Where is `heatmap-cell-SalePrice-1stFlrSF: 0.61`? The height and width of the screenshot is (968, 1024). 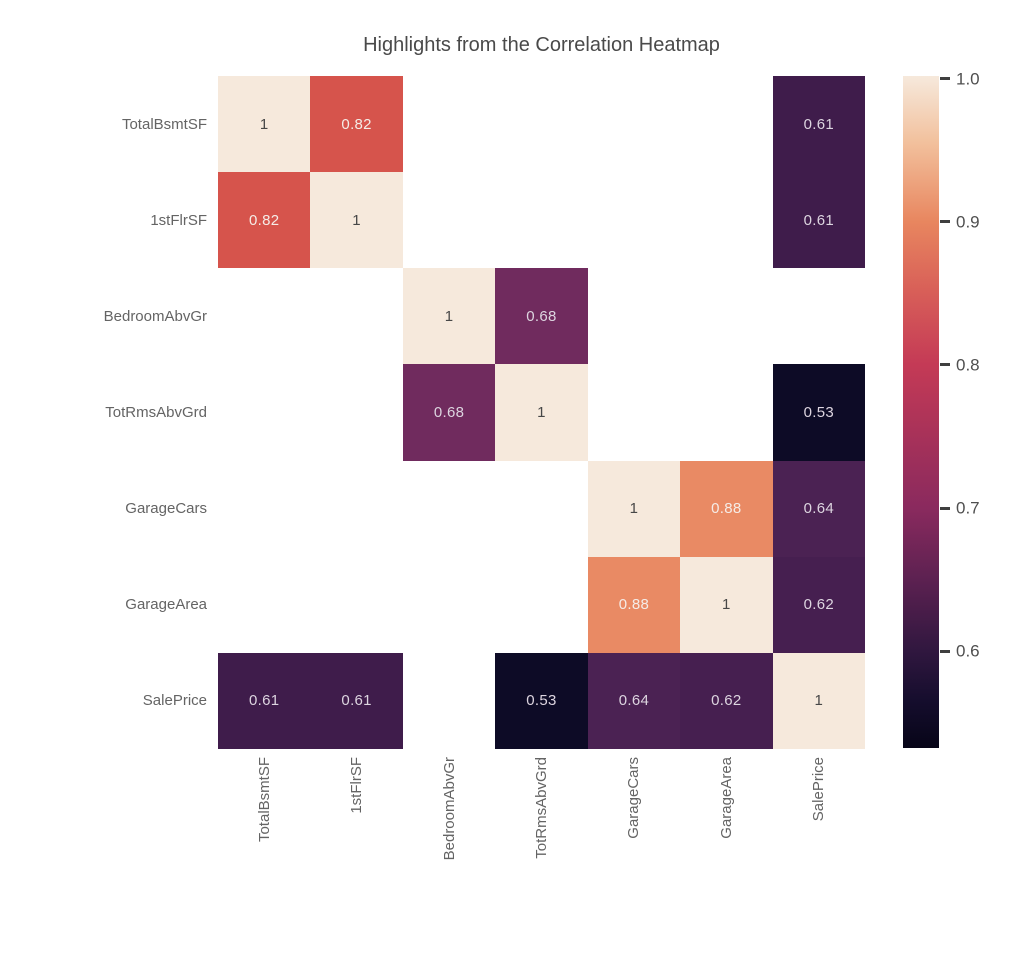 heatmap-cell-SalePrice-1stFlrSF: 0.61 is located at coordinates (356, 700).